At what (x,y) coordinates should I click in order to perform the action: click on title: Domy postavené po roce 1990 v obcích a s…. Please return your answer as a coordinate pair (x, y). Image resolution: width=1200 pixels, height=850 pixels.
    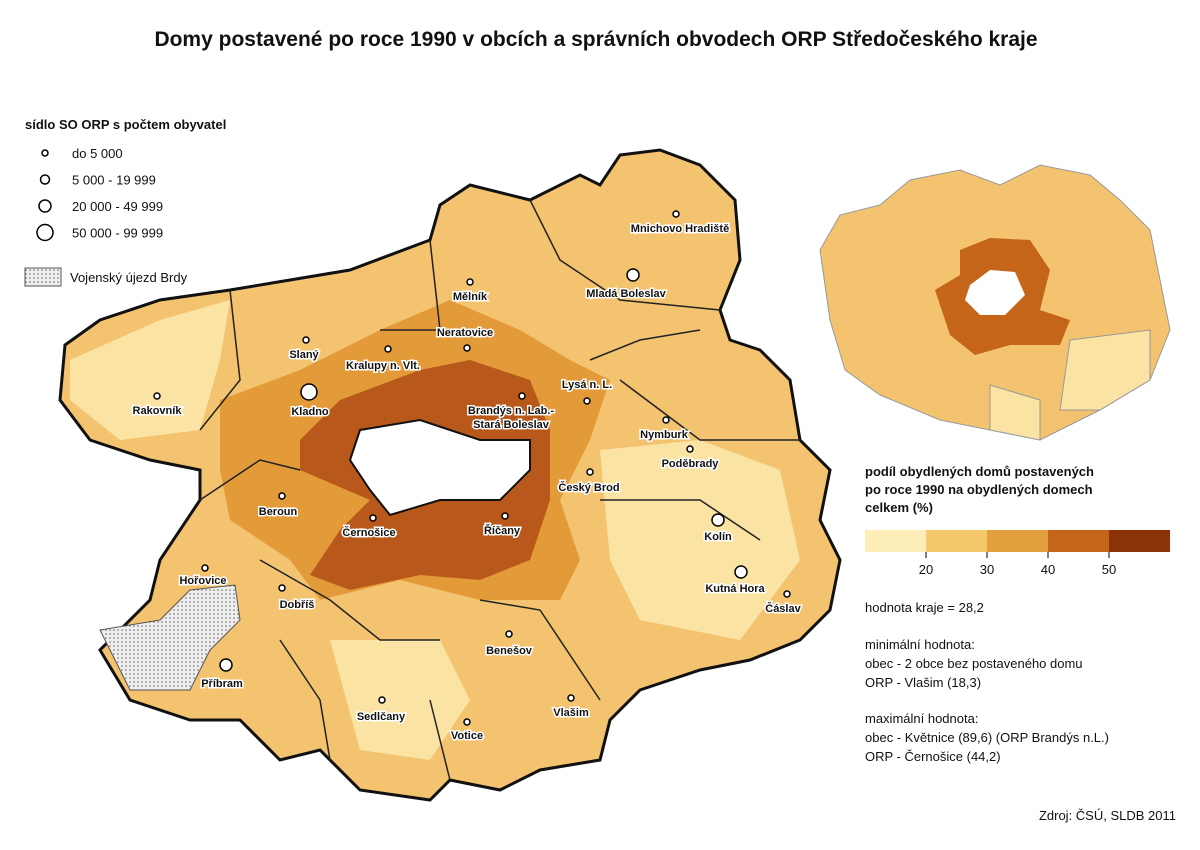
    Looking at the image, I should click on (595, 39).